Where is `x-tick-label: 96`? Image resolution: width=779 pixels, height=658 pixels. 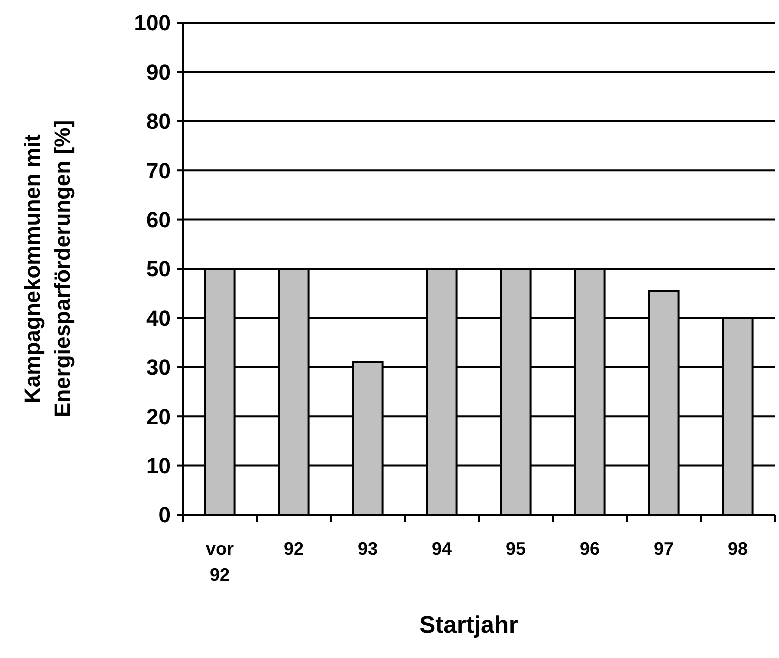
x-tick-label: 96 is located at coordinates (590, 549).